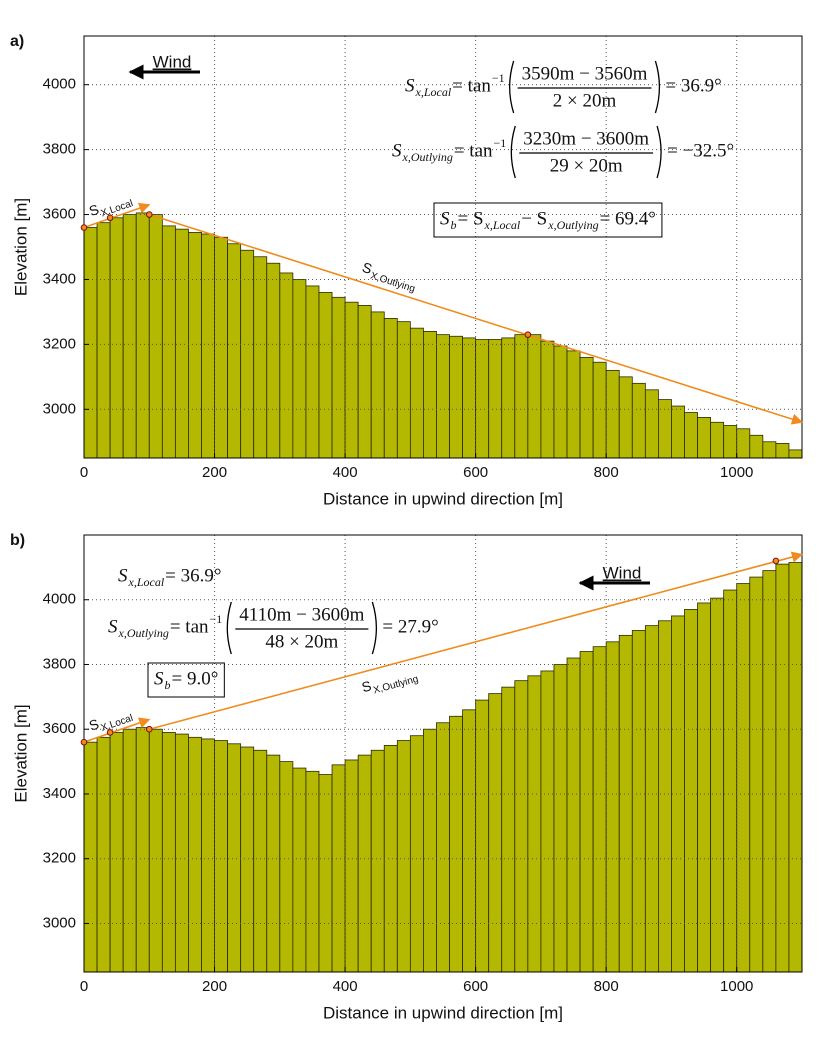 The height and width of the screenshot is (1054, 824). I want to click on equation-text: = tan, so click(471, 85).